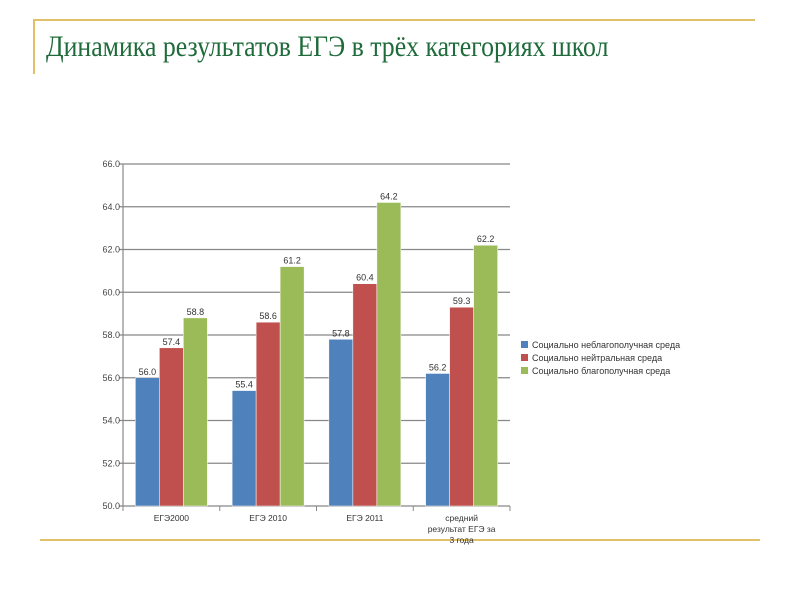 The width and height of the screenshot is (800, 600). Describe the element at coordinates (438, 367) in the screenshot. I see `data-label: 56.2` at that location.